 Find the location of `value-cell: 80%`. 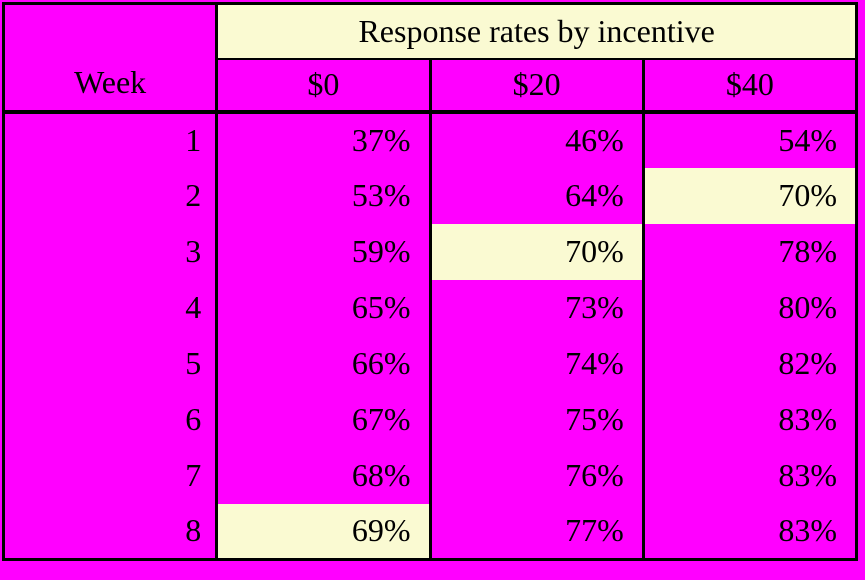

value-cell: 80% is located at coordinates (749, 307).